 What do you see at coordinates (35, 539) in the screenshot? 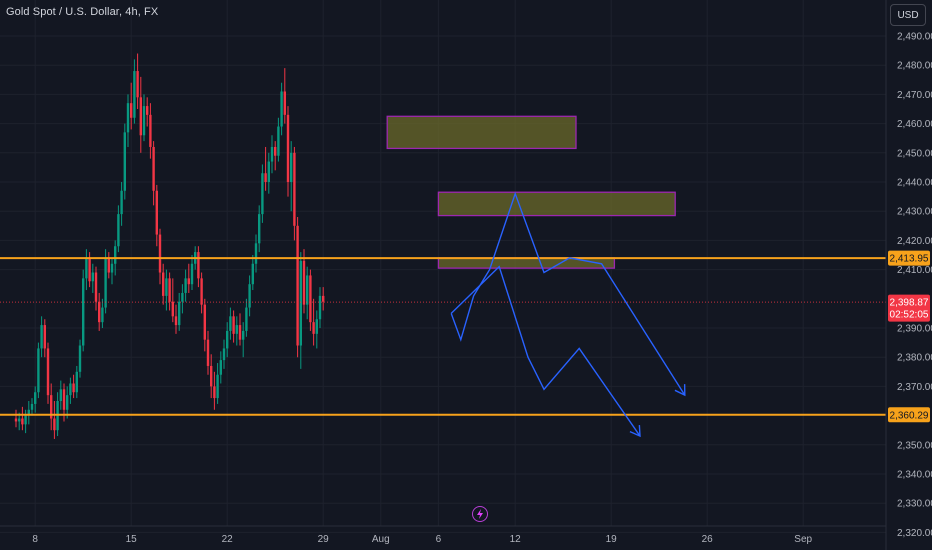
I see `time-tick-label: 8` at bounding box center [35, 539].